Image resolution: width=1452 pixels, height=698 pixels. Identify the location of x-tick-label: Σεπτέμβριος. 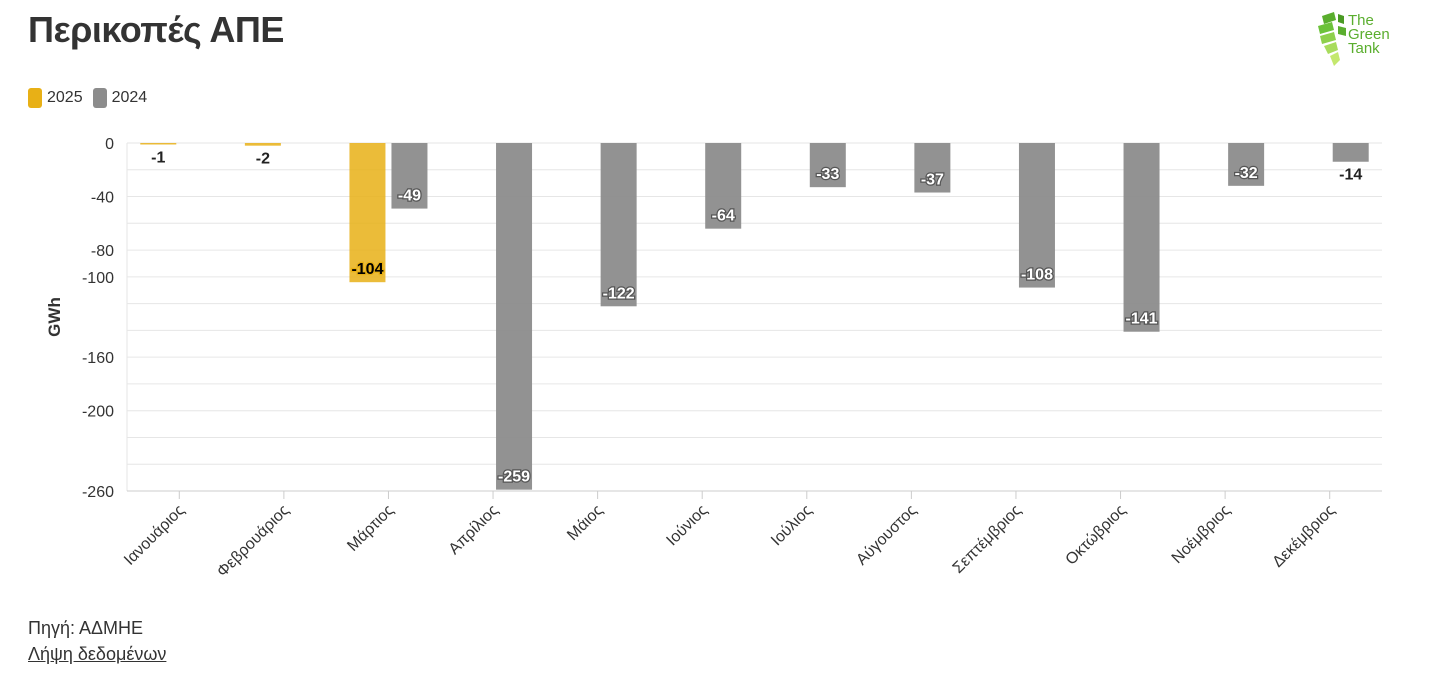
(987, 539).